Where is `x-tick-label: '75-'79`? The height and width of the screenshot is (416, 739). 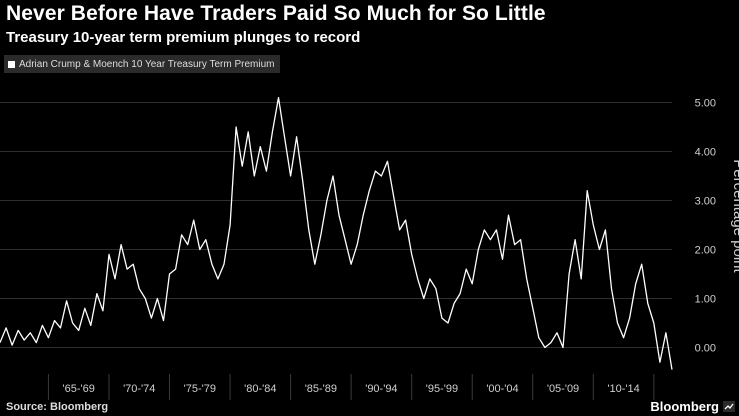 x-tick-label: '75-'79 is located at coordinates (200, 389).